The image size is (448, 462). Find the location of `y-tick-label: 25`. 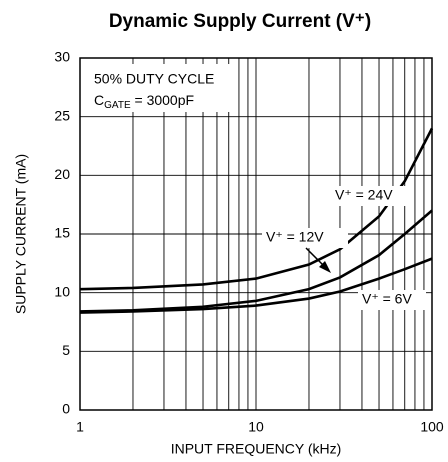

y-tick-label: 25 is located at coordinates (62, 115).